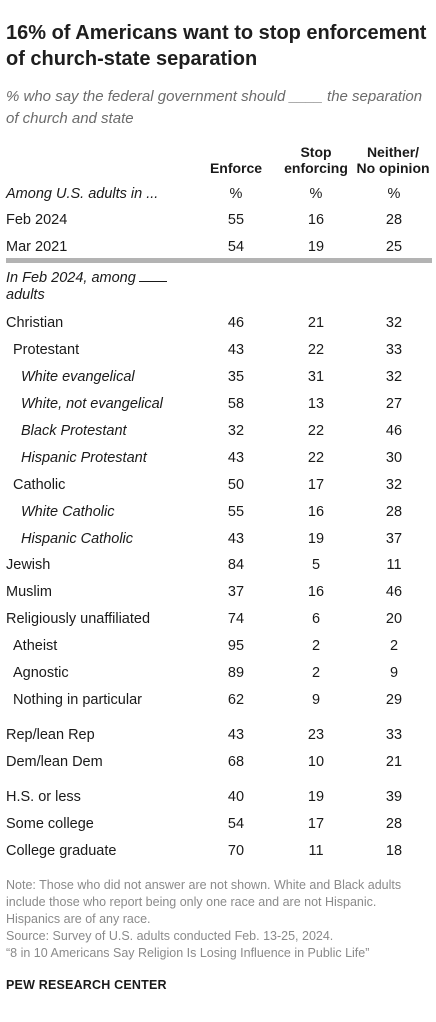  What do you see at coordinates (393, 168) in the screenshot?
I see `column-header-neither-line2: No opinion` at bounding box center [393, 168].